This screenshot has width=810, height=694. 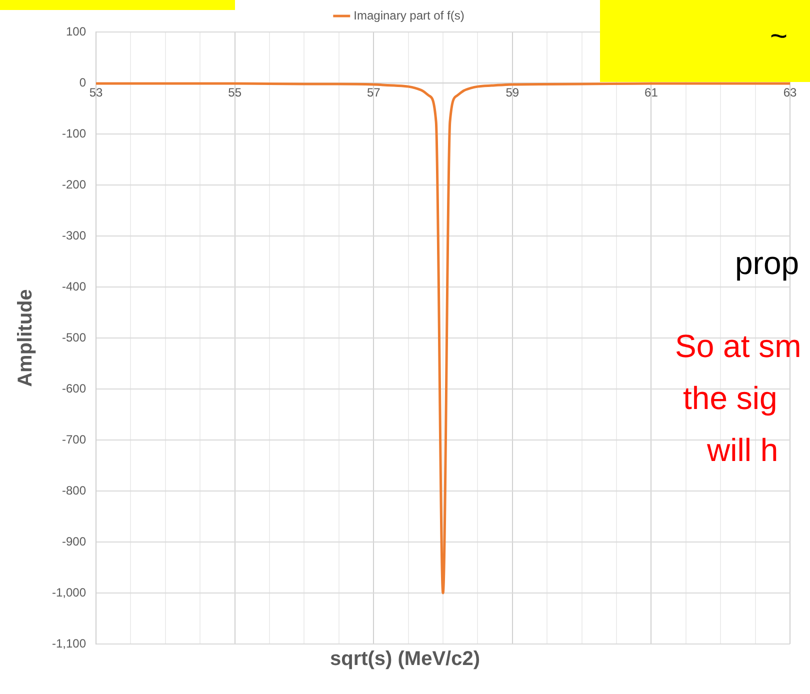 I want to click on x-axis-title: sqrt(s) (MeV/c2), so click(x=405, y=659).